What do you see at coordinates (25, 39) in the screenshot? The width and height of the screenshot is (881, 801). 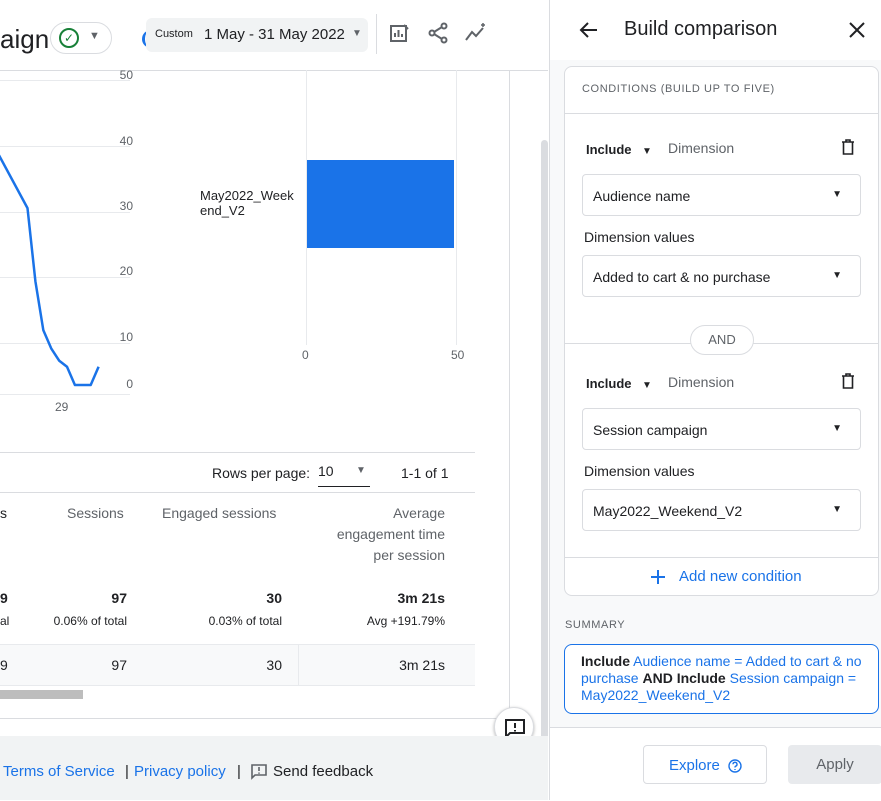 I see `report-title: aign` at bounding box center [25, 39].